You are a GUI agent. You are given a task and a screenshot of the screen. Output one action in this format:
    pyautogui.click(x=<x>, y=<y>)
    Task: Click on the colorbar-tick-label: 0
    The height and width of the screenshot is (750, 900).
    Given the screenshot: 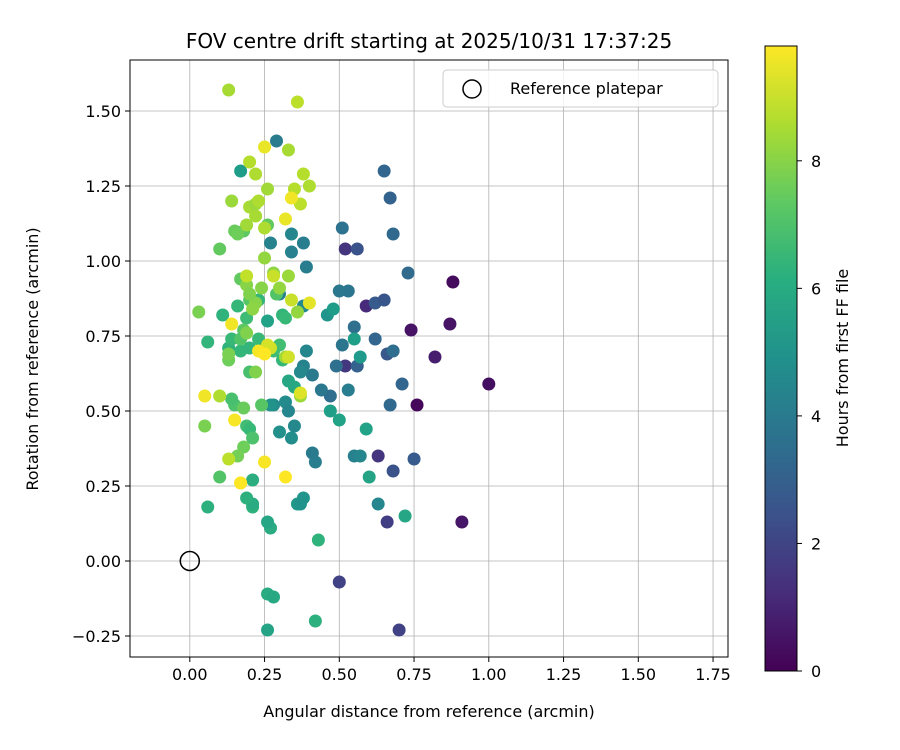 What is the action you would take?
    pyautogui.click(x=816, y=671)
    